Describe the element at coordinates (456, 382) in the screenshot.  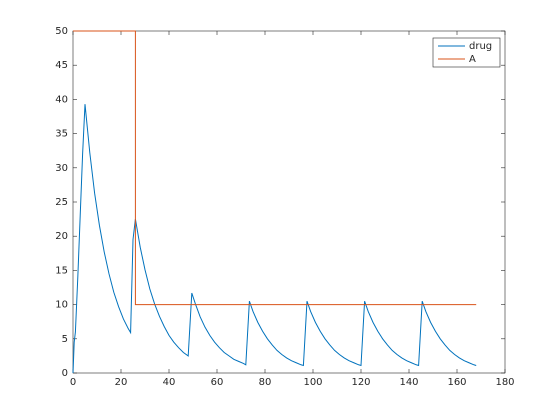
I see `x-tick-label: 160` at that location.